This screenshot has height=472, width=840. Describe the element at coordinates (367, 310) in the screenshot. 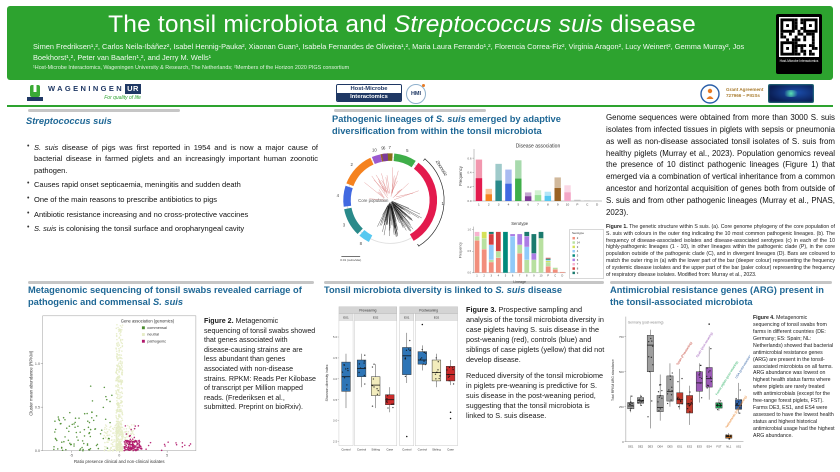

I see `svg-text: Preweaning` at that location.